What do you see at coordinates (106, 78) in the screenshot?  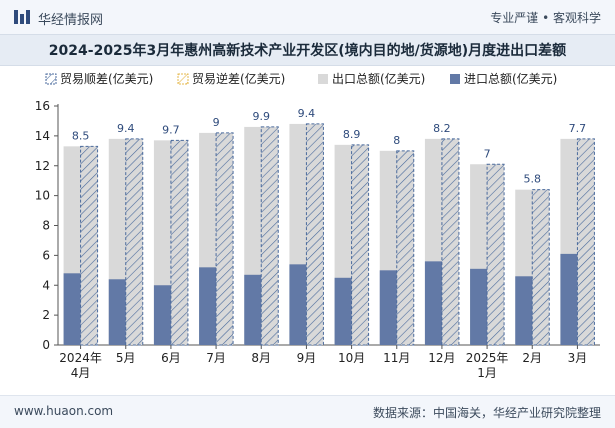 I see `legend-label: 贸易顺差(亿美元)` at bounding box center [106, 78].